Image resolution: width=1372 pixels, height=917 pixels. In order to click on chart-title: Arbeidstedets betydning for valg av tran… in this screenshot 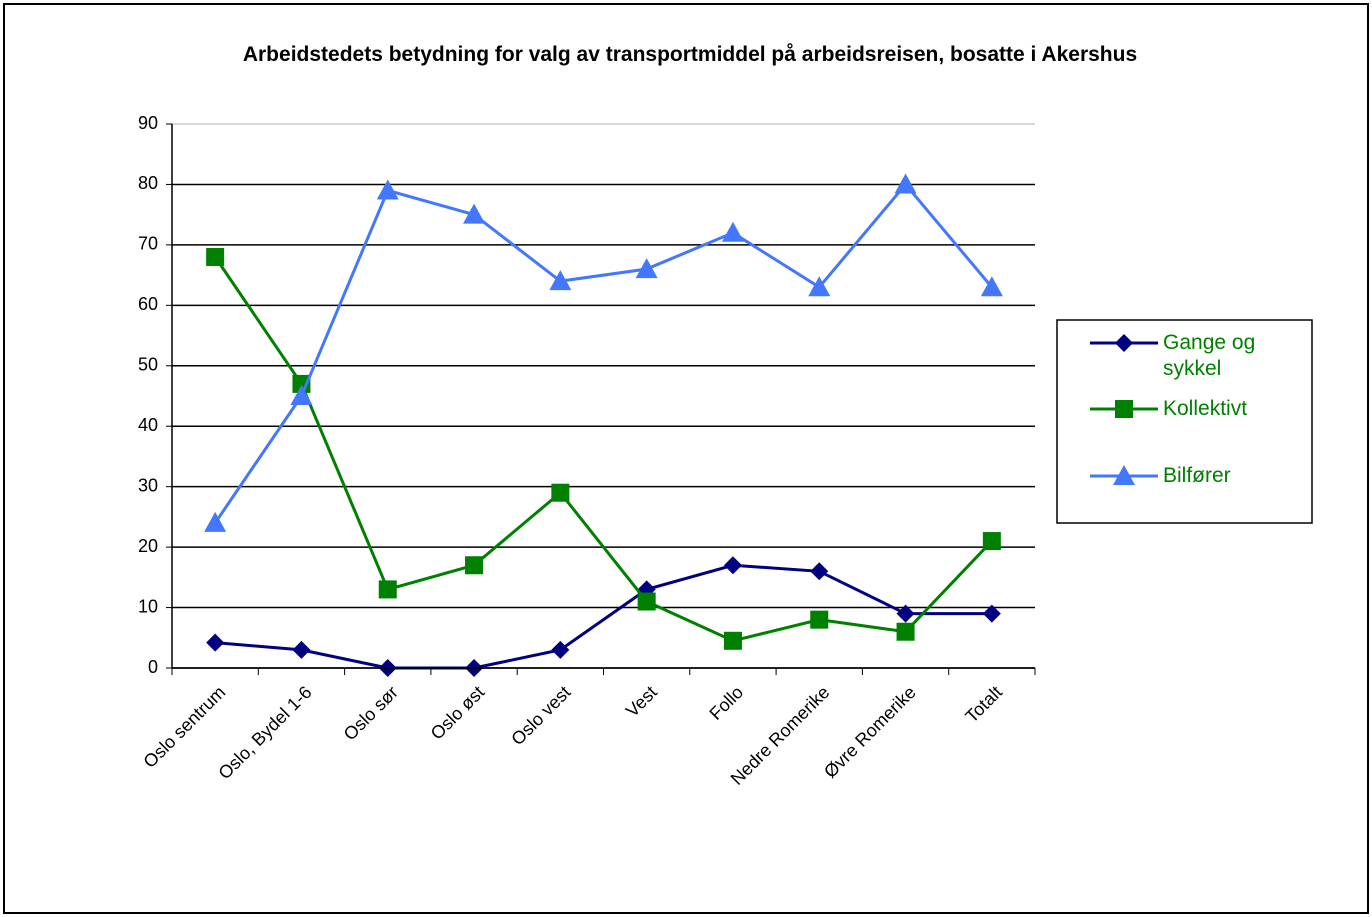, I will do `click(690, 54)`.